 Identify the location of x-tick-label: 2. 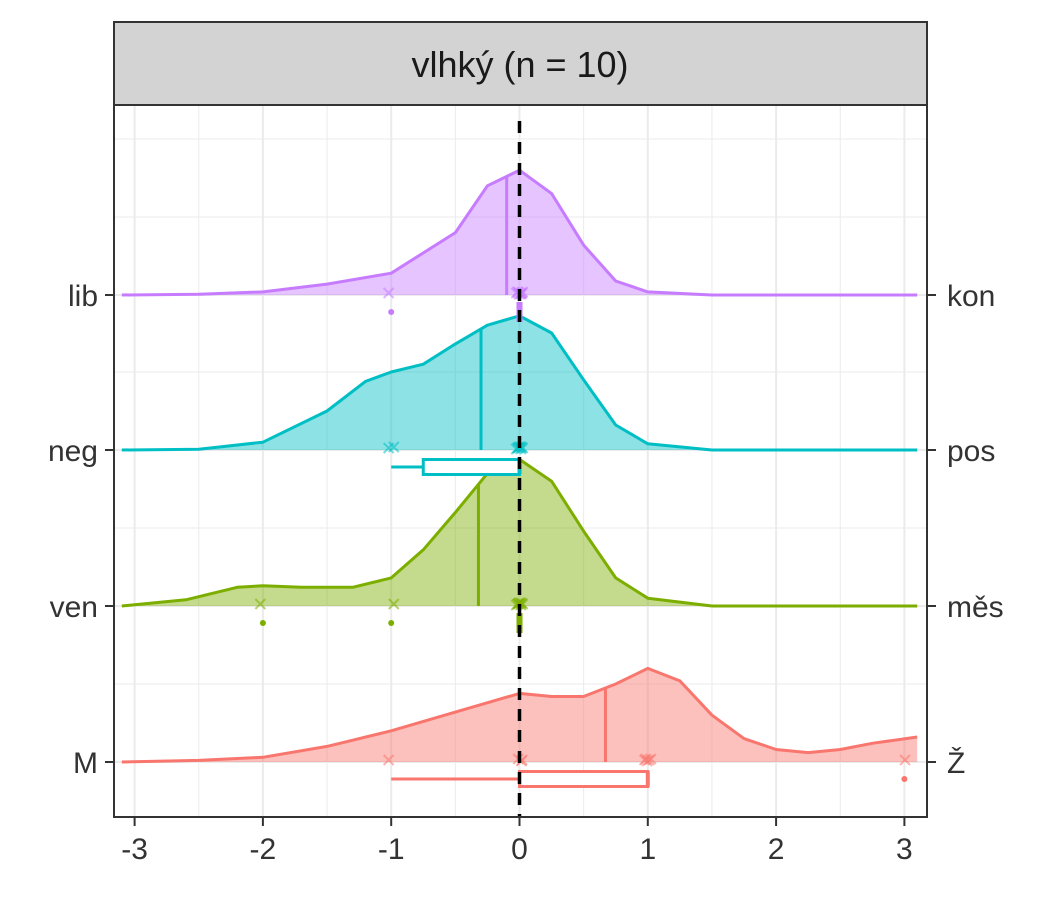
(776, 849).